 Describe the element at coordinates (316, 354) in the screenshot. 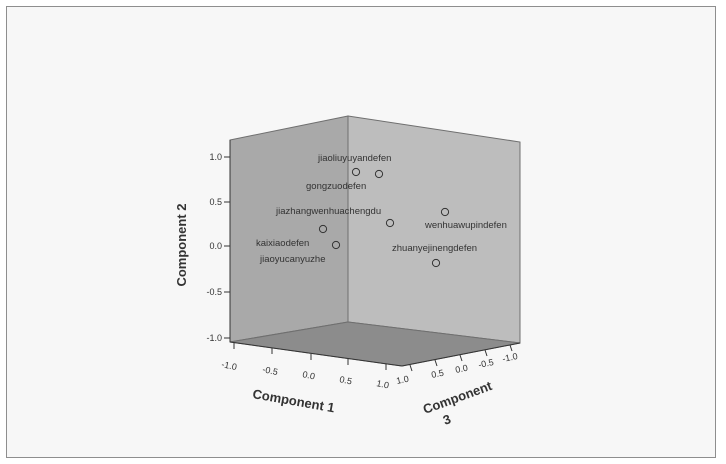

I see `x-axis-line` at that location.